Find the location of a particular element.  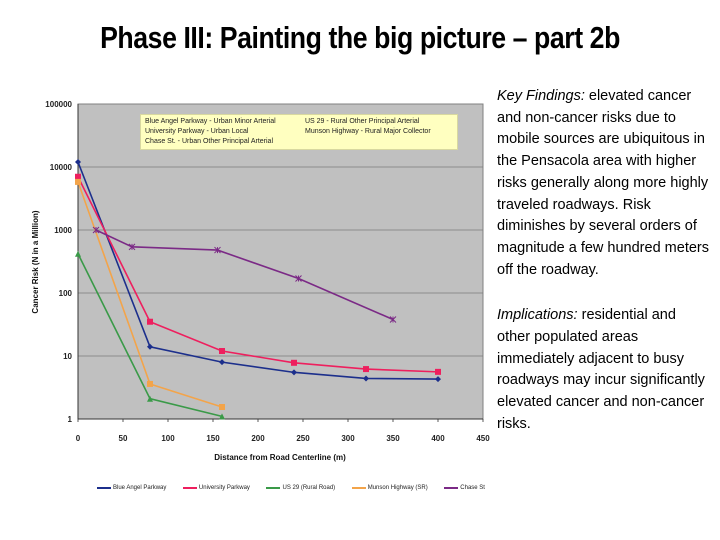

y-tick-label: 1 is located at coordinates (70, 419).